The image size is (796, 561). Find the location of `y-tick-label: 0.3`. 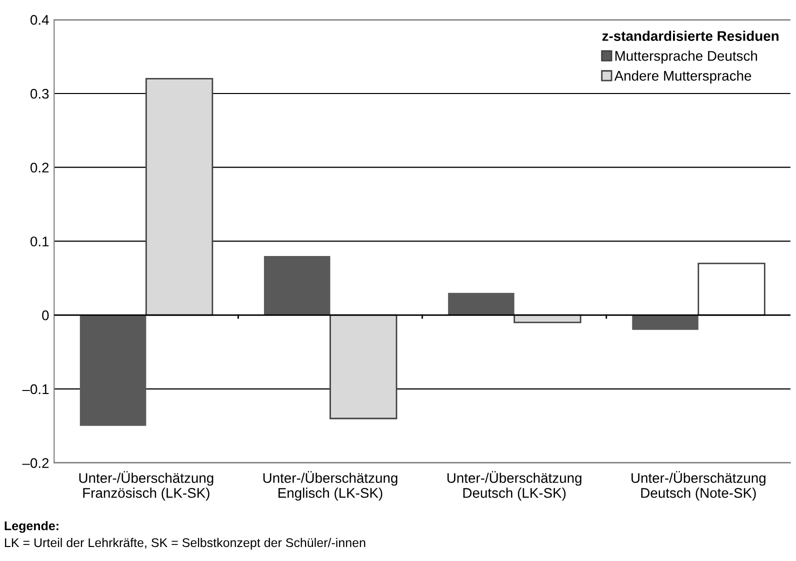

y-tick-label: 0.3 is located at coordinates (39, 93).